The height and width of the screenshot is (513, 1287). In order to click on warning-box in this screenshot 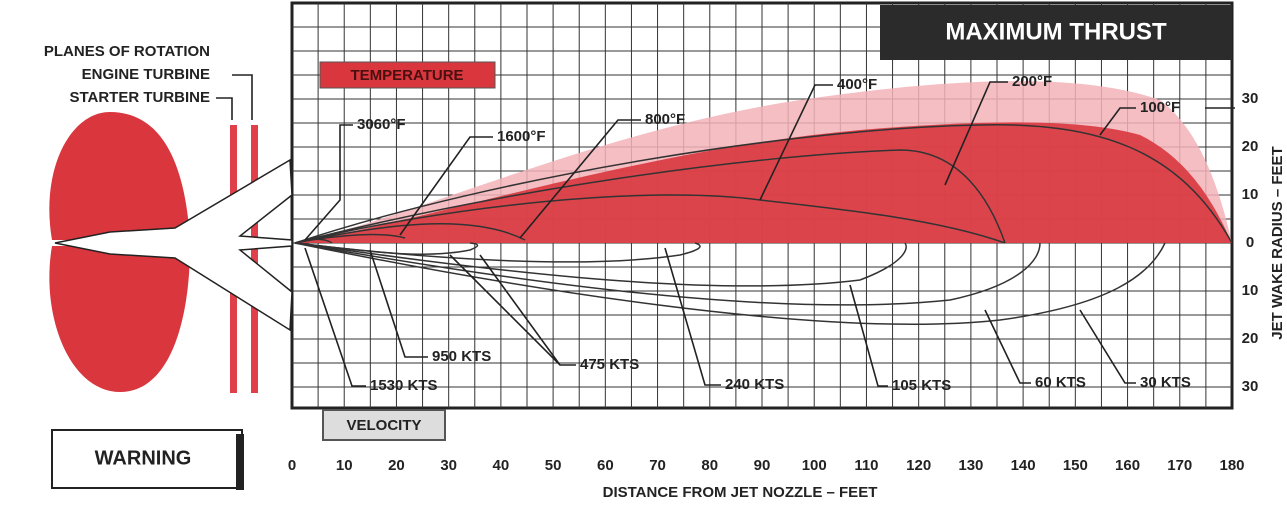, I will do `click(147, 459)`.